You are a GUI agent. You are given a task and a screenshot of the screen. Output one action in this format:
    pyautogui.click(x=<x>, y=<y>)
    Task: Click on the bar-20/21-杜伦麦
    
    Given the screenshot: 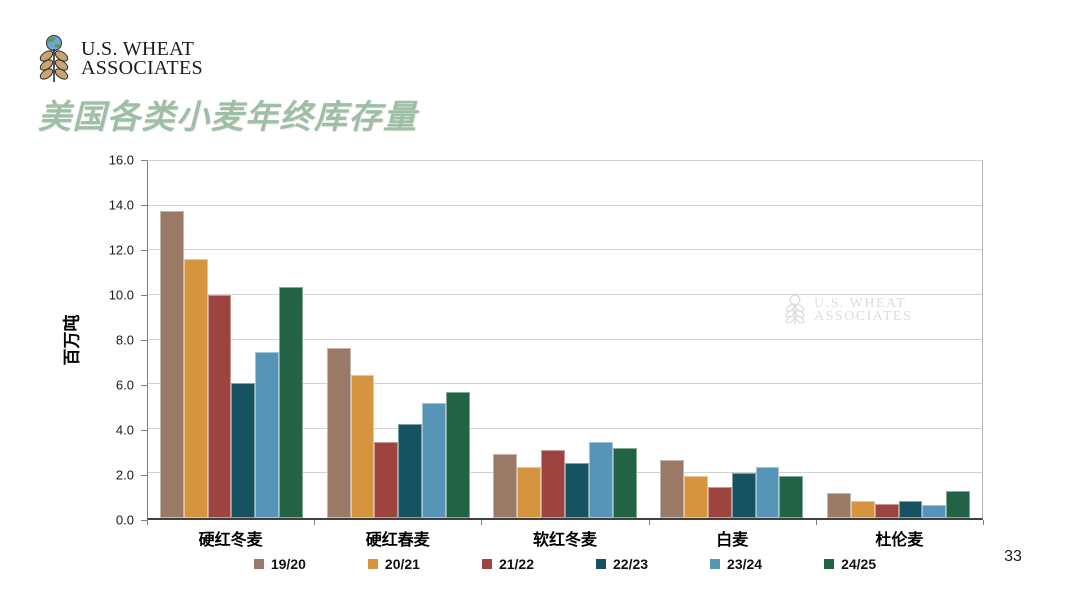 What is the action you would take?
    pyautogui.click(x=862, y=509)
    